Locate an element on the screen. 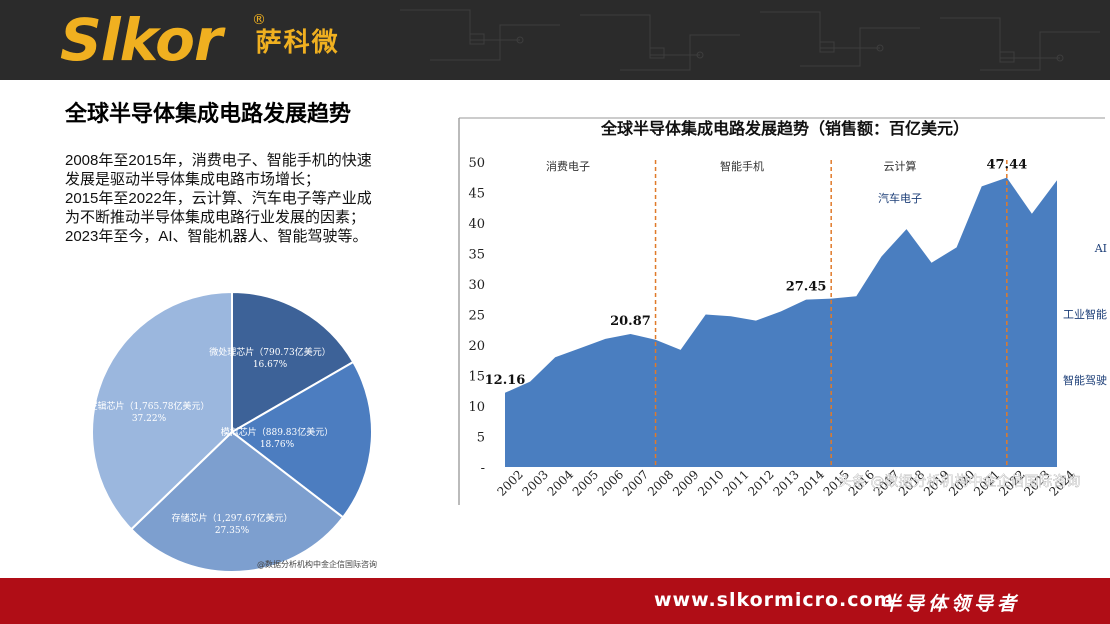  pie-slice-percent: 27.35% is located at coordinates (232, 531).